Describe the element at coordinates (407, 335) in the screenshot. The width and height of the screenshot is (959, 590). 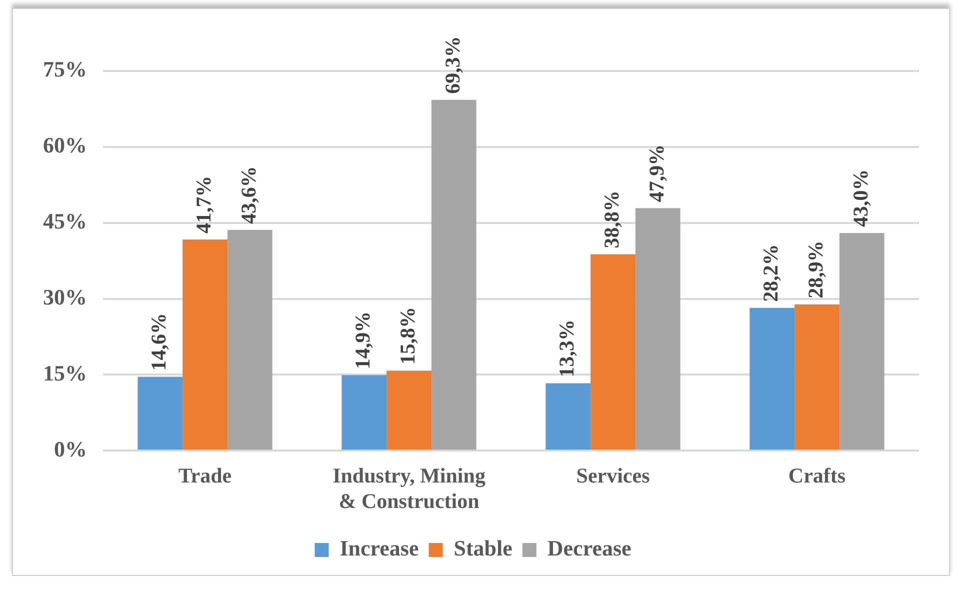
I see `data-label: 15,8%` at that location.